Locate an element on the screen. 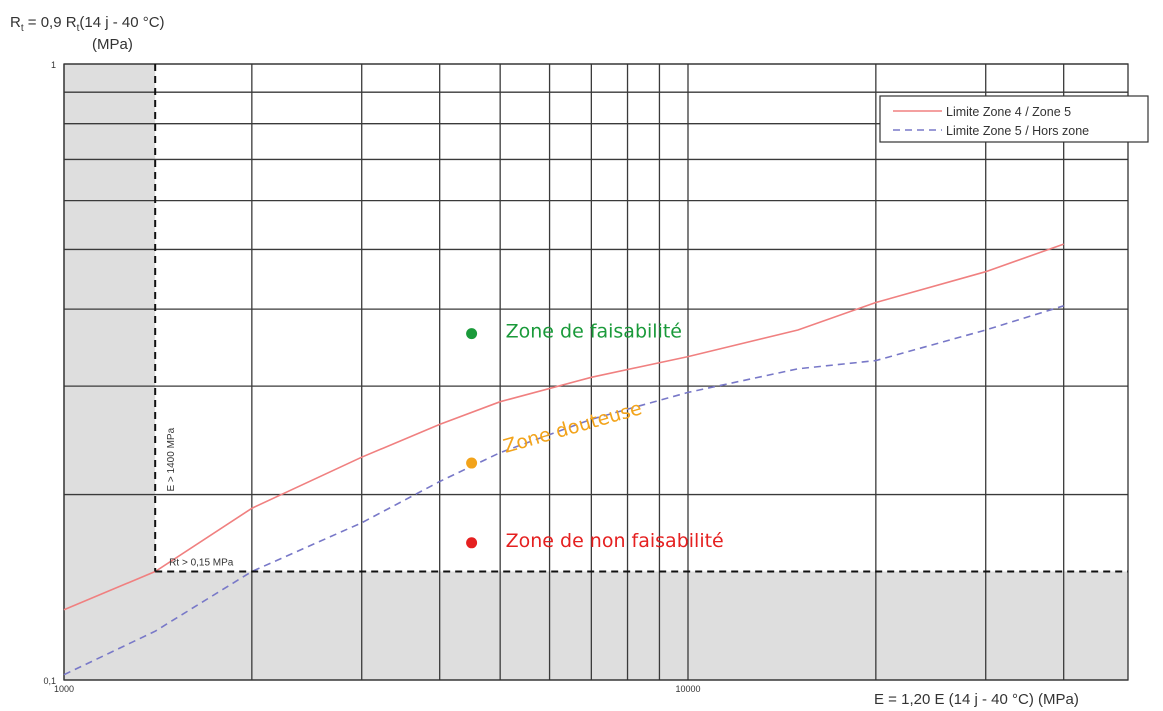  legend-label-zone5-hors-zone: Limite Zone 5 / Hors zone is located at coordinates (1017, 131).